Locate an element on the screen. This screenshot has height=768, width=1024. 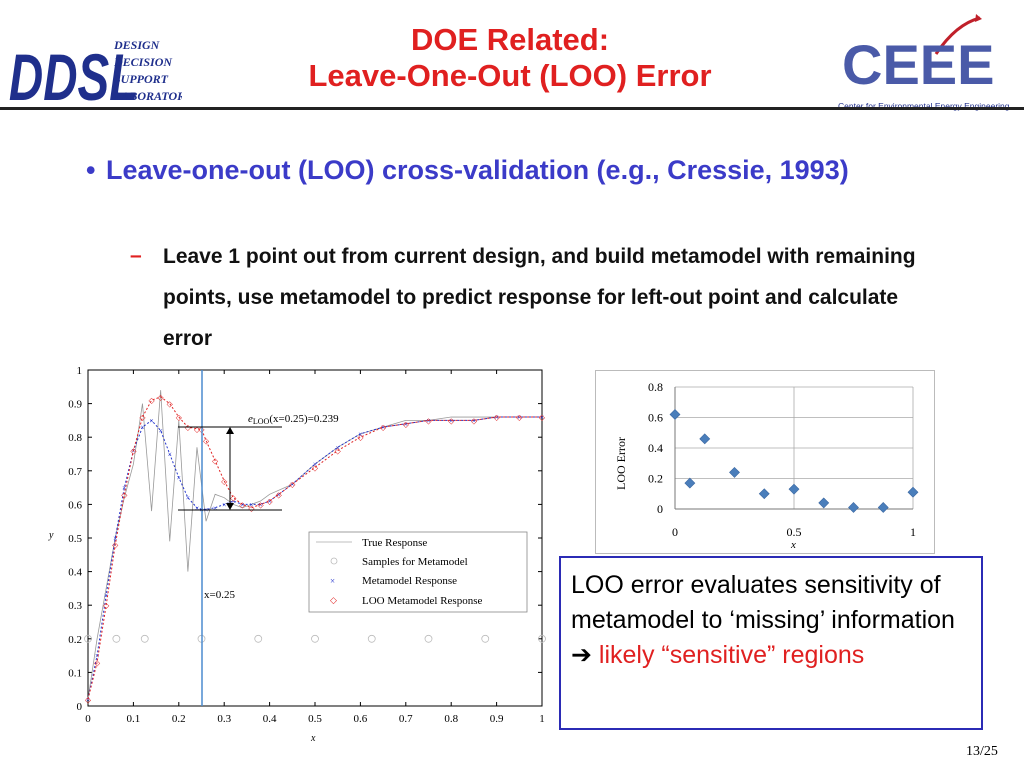
x-tick-label: 1 is located at coordinates (542, 719).